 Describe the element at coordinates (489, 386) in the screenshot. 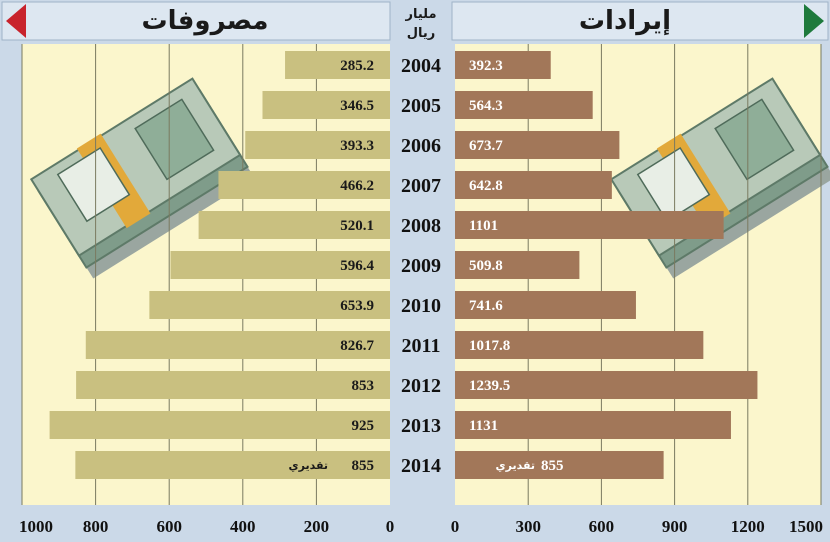

I see `revenue-value-label: 1239.5` at that location.